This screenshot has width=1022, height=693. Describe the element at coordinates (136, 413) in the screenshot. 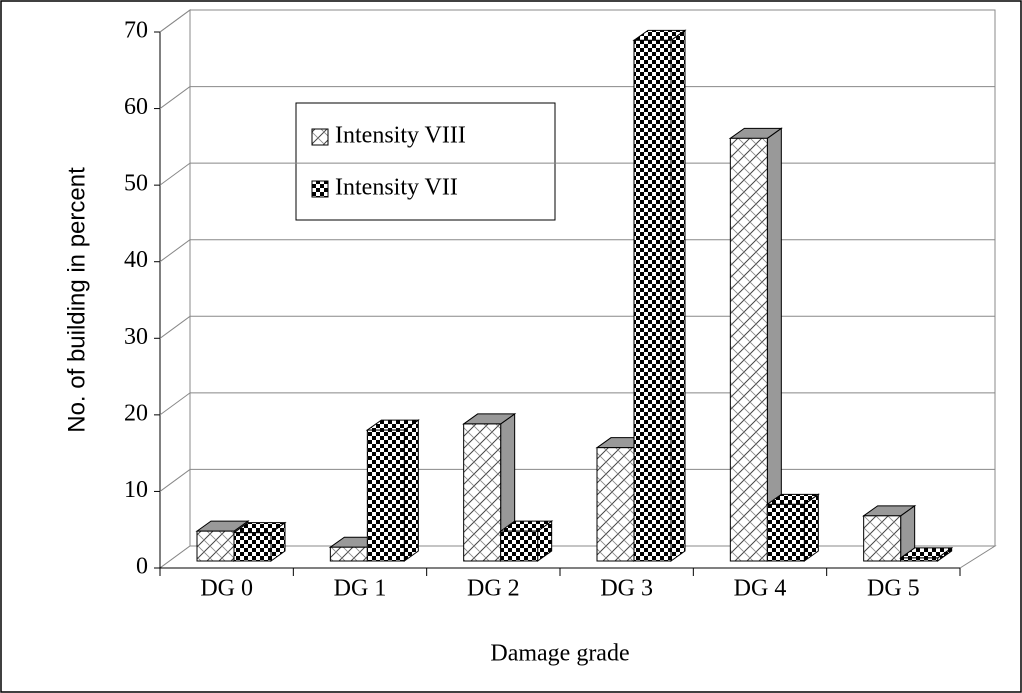

I see `y-tick-label: 20` at that location.